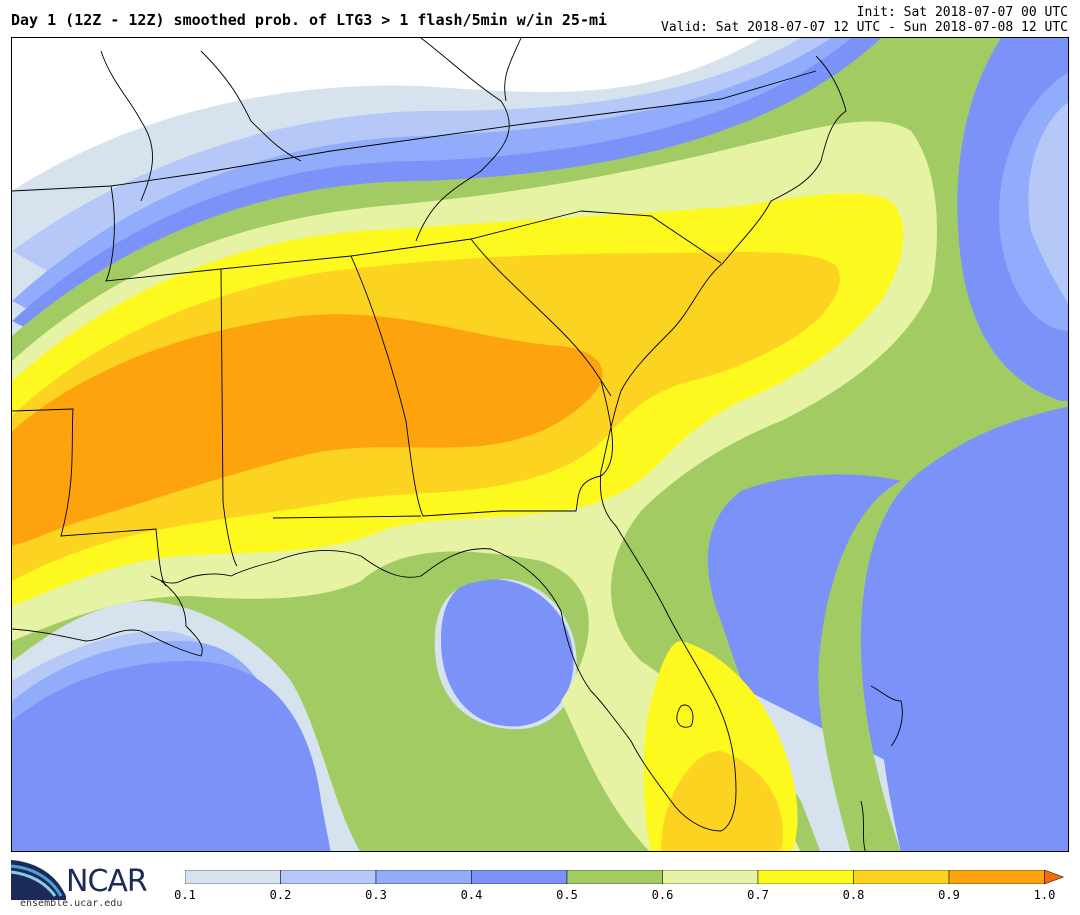  I want to click on logo-name: NCAR, so click(107, 881).